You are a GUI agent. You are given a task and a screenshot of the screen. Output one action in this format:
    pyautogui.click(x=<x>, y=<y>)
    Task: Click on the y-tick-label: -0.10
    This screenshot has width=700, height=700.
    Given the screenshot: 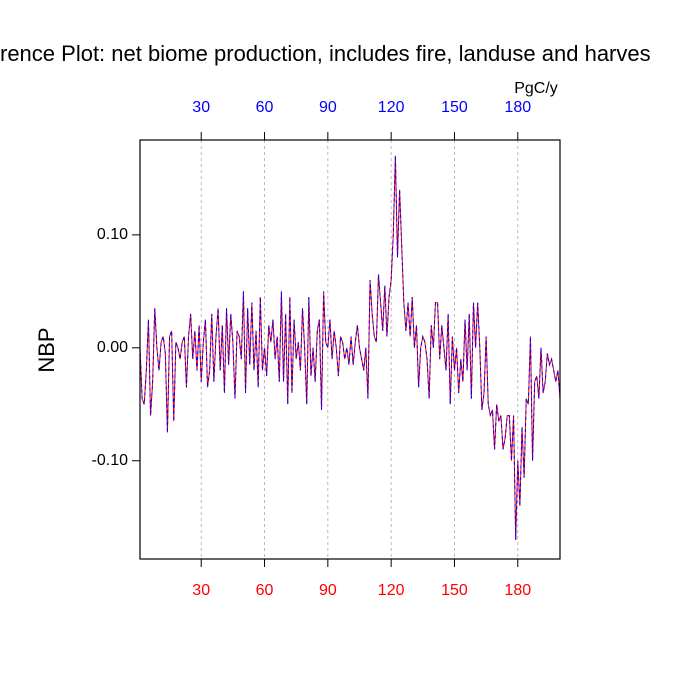 What is the action you would take?
    pyautogui.click(x=110, y=460)
    